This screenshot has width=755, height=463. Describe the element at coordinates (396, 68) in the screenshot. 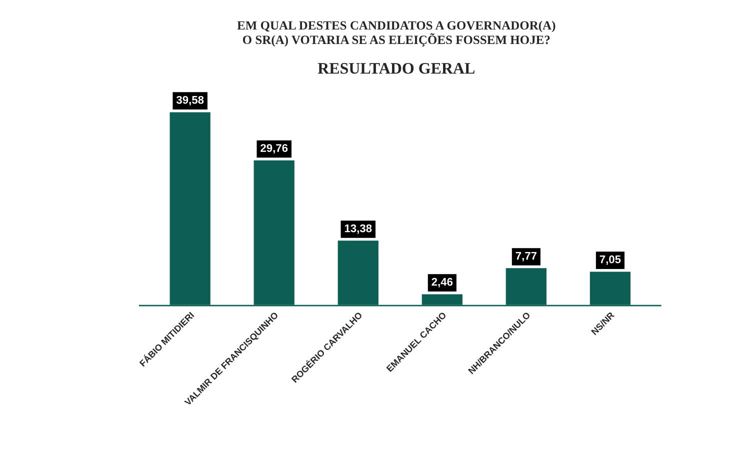

I see `chart-subtitle: RESULTADO GERAL` at that location.